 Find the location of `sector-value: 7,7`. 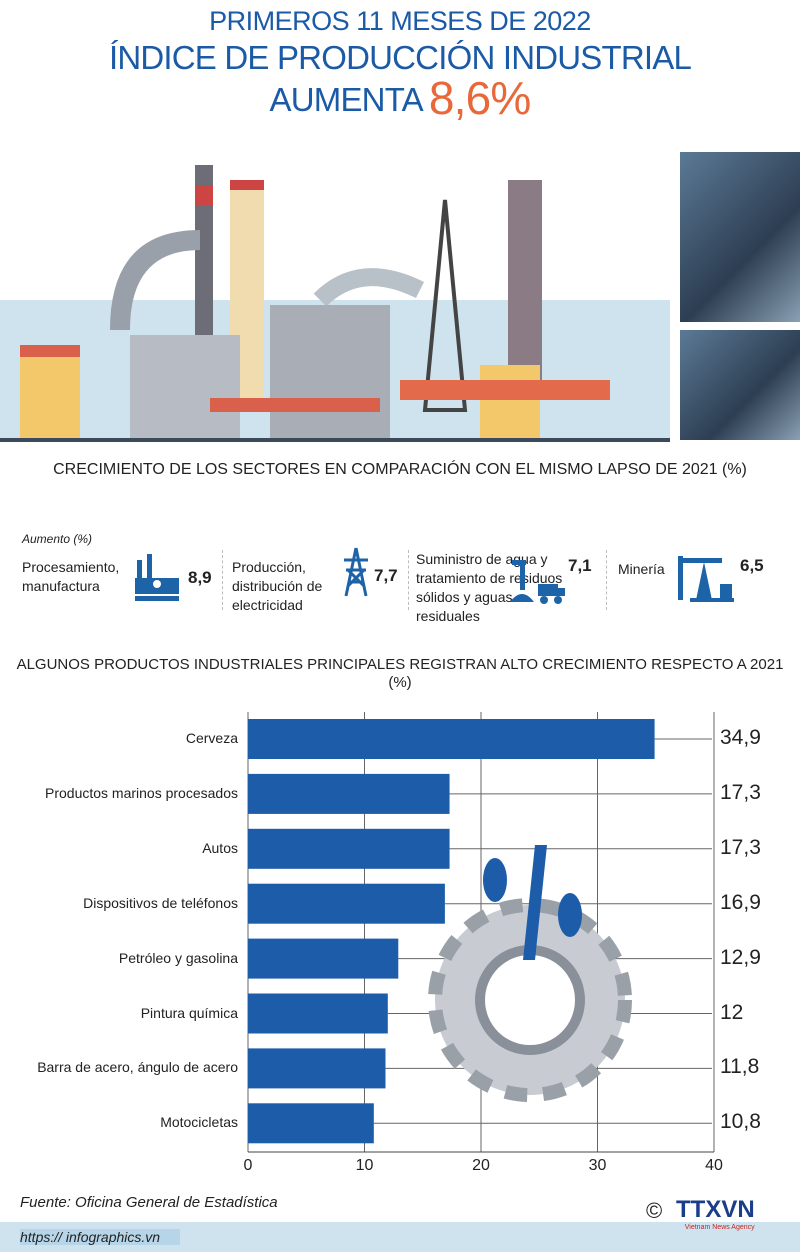

sector-value: 7,7 is located at coordinates (386, 575).